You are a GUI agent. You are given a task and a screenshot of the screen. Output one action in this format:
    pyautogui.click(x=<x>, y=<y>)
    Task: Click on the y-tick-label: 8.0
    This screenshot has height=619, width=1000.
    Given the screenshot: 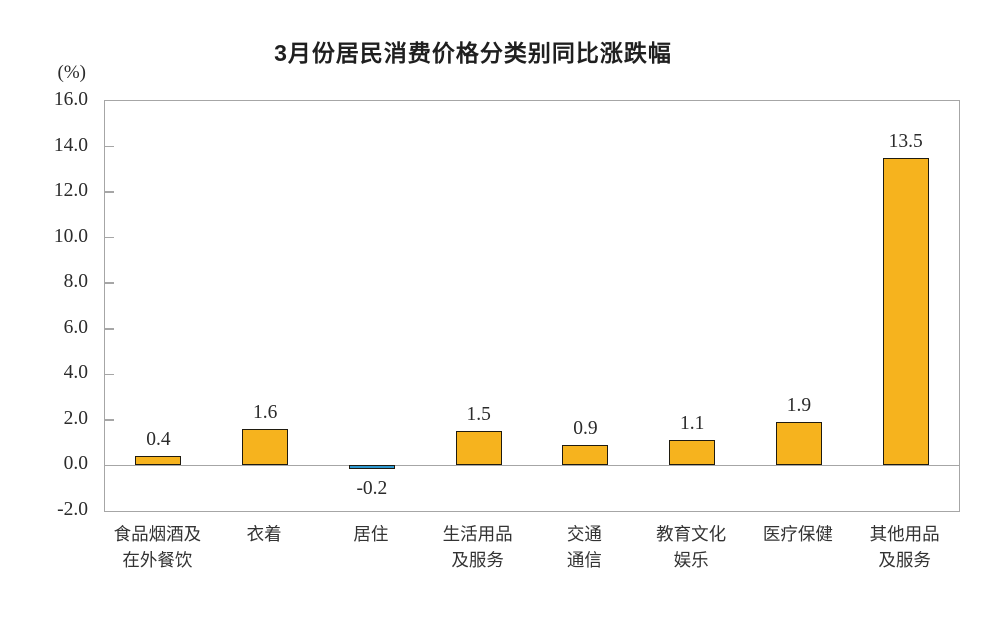 What is the action you would take?
    pyautogui.click(x=75, y=282)
    